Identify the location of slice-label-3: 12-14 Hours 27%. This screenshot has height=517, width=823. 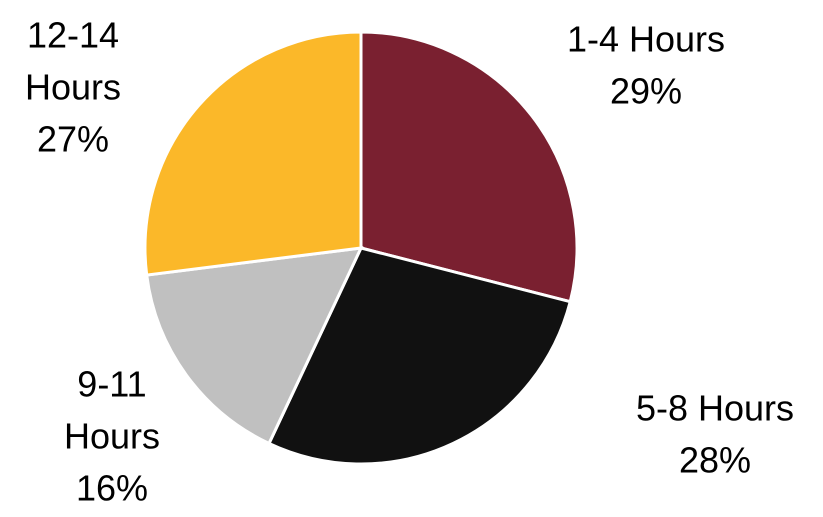
(73, 87).